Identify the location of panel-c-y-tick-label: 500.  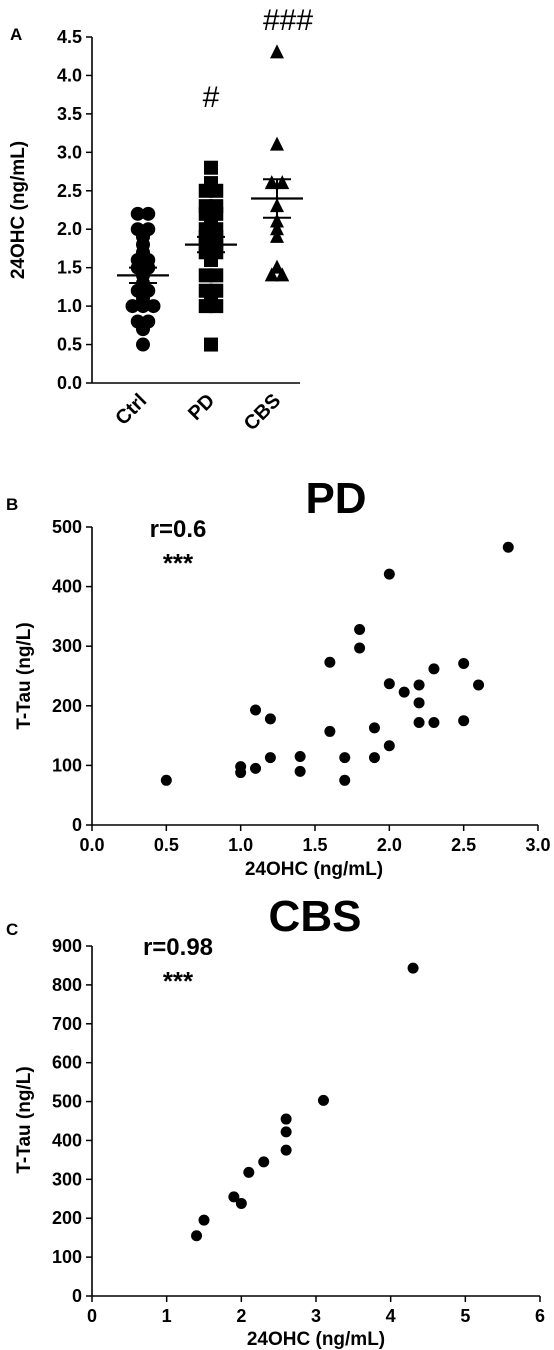
(67, 1102).